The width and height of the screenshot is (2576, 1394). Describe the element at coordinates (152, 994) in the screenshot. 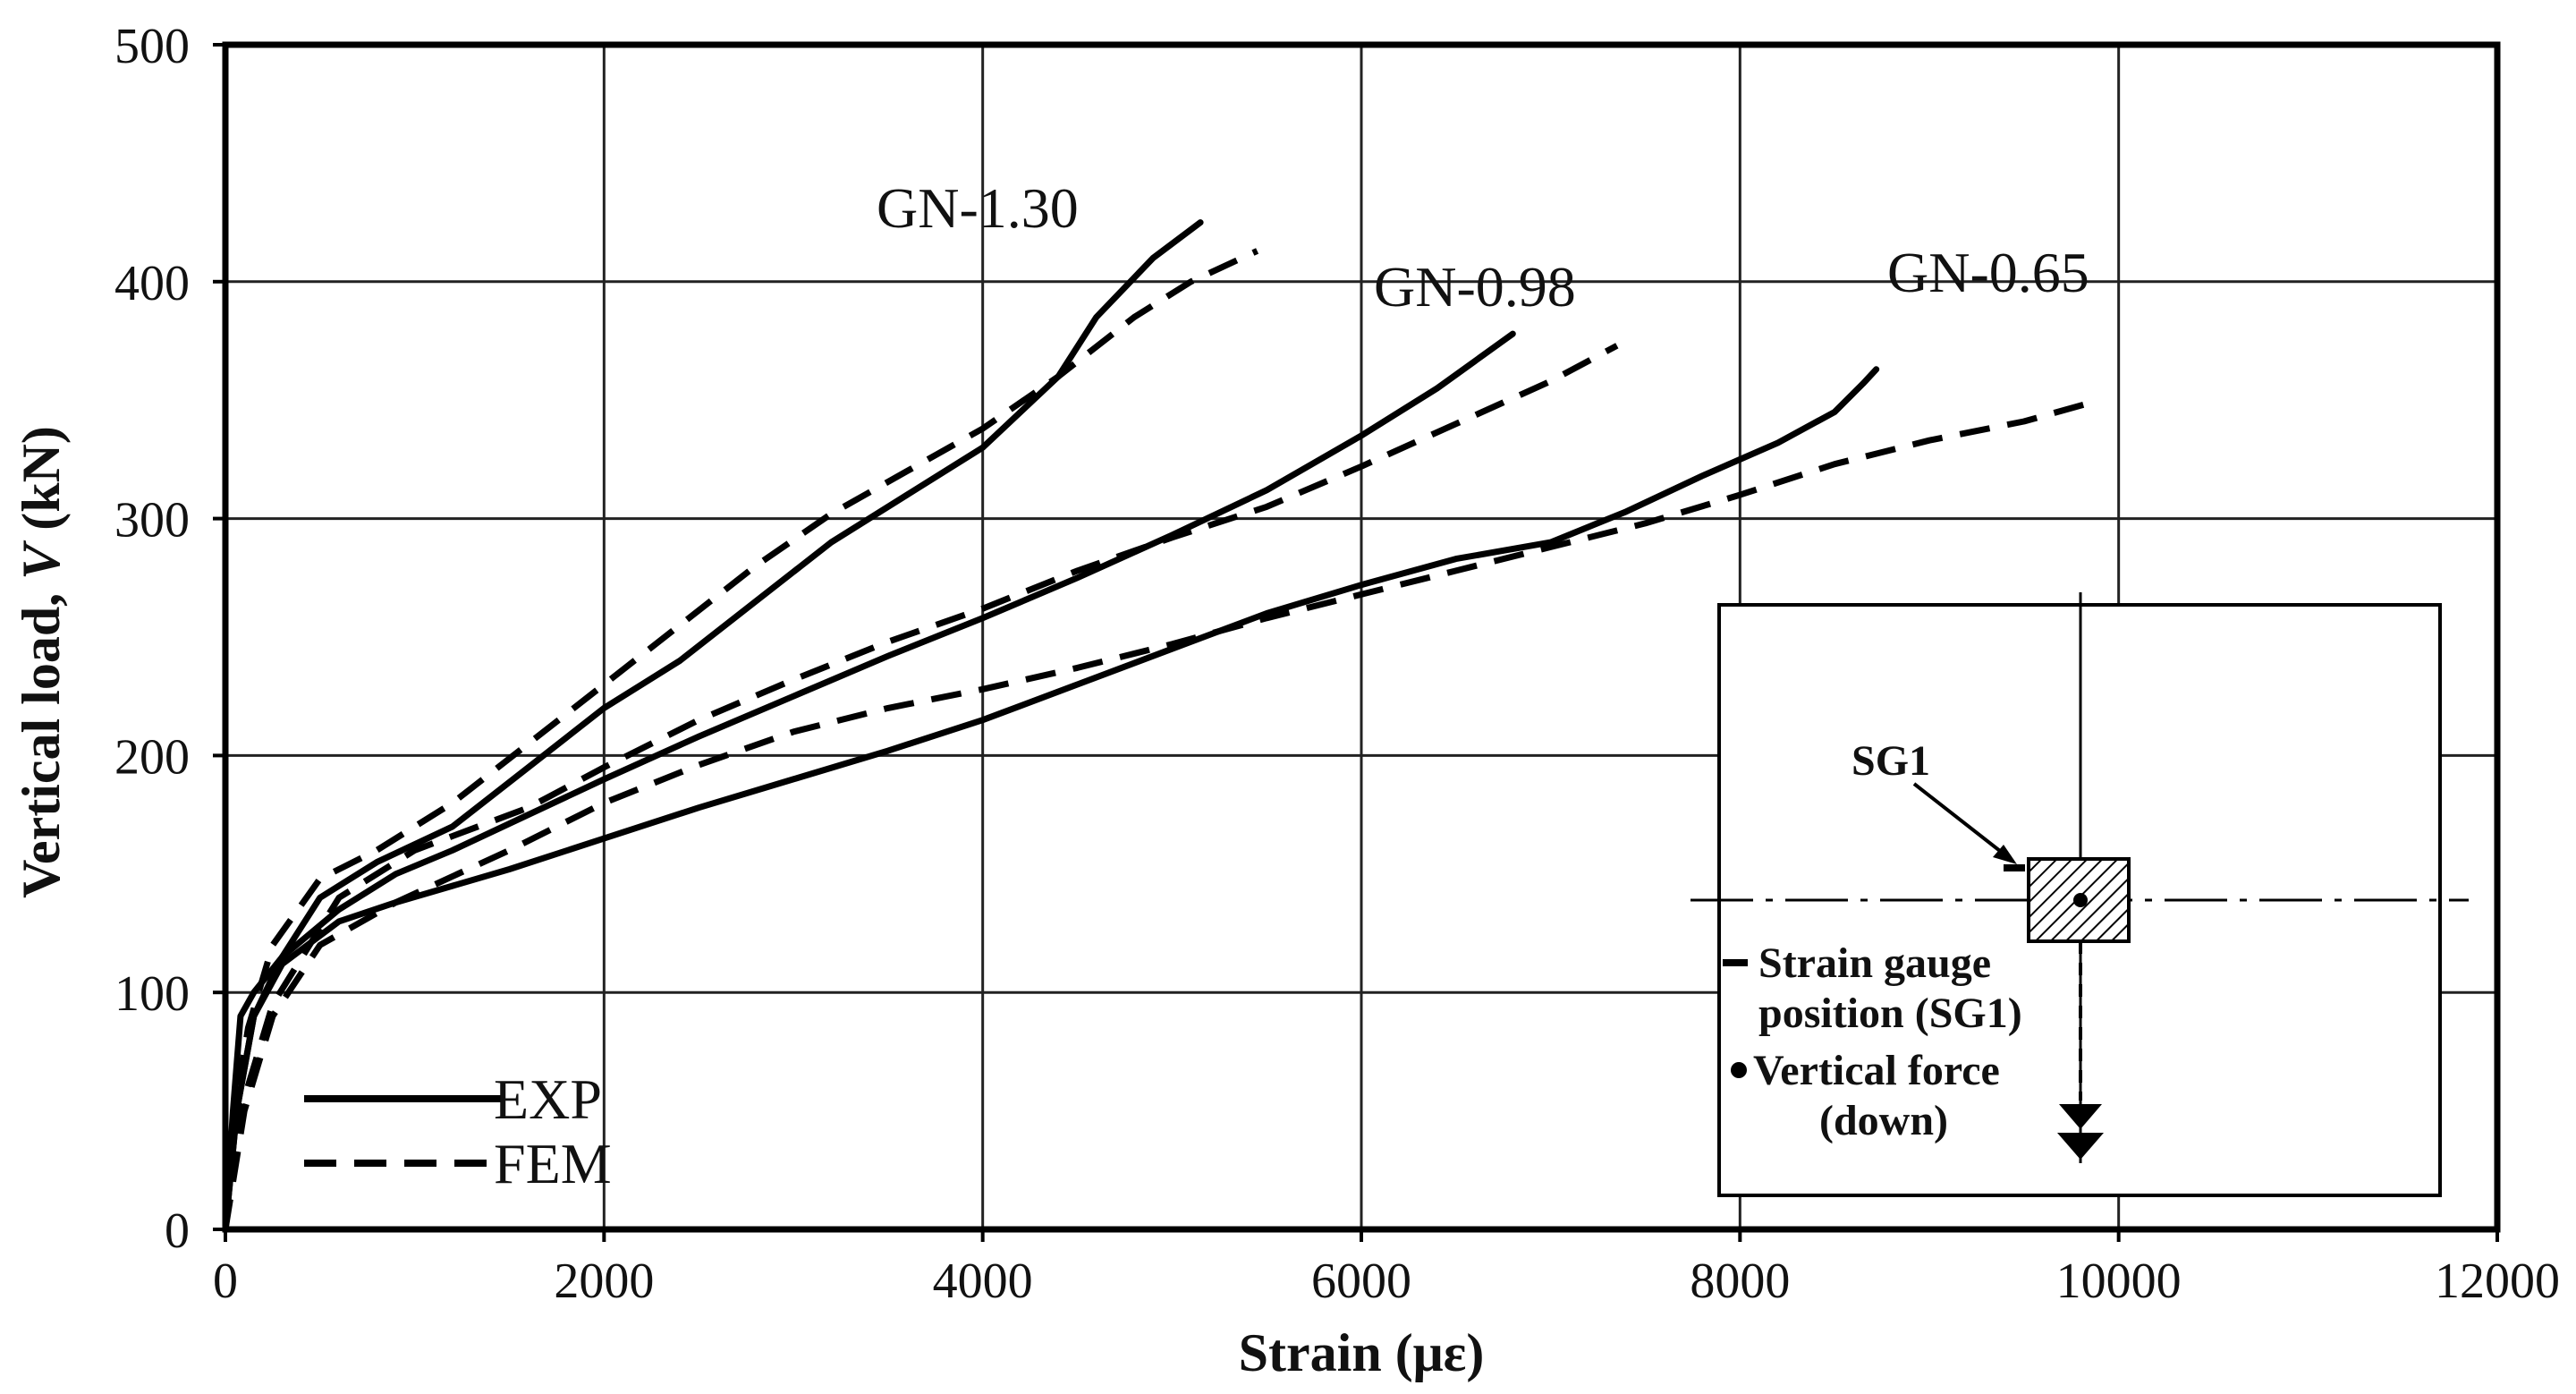

I see `y-tick-label: 100` at that location.